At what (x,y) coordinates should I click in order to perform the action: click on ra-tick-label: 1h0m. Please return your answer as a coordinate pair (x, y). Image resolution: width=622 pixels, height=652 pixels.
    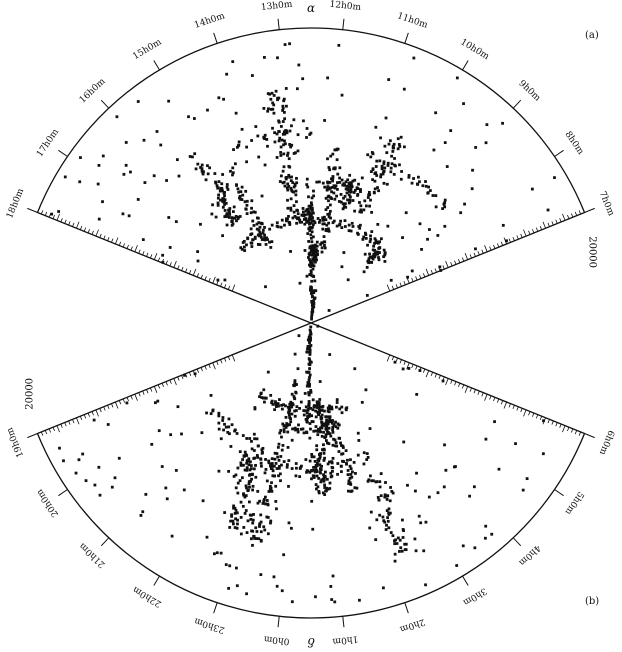
    Looking at the image, I should click on (344, 639).